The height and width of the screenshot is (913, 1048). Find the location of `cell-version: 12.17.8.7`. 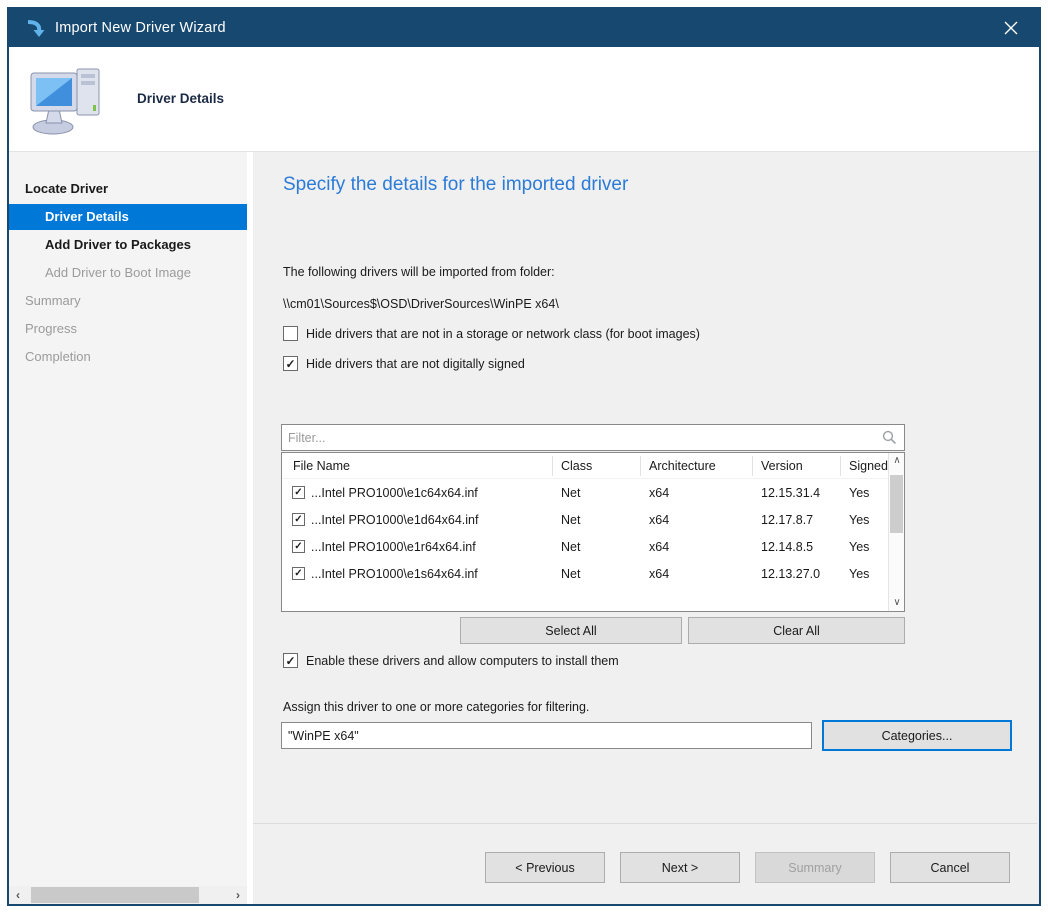

cell-version: 12.17.8.7 is located at coordinates (787, 519).